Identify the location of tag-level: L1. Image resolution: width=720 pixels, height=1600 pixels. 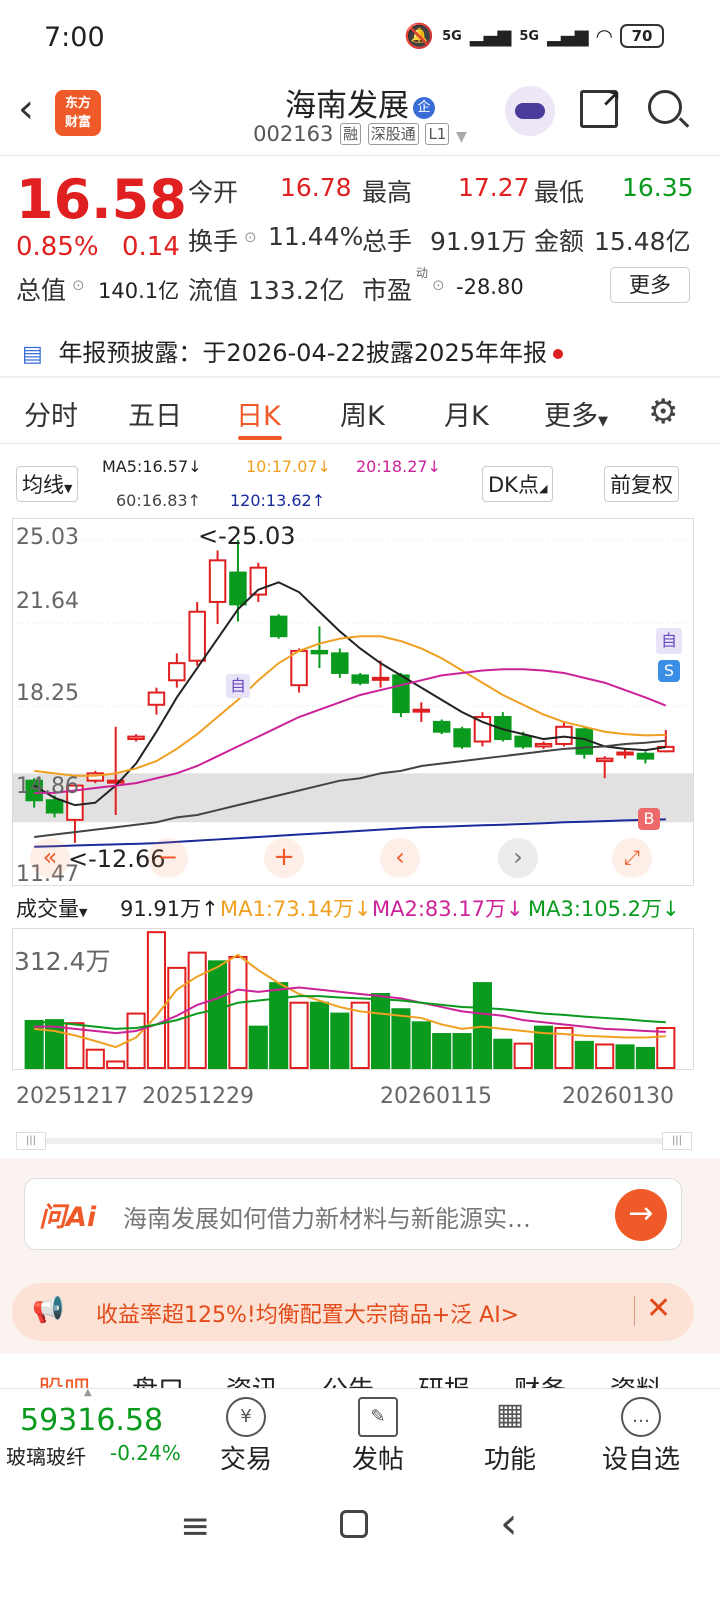
(437, 134).